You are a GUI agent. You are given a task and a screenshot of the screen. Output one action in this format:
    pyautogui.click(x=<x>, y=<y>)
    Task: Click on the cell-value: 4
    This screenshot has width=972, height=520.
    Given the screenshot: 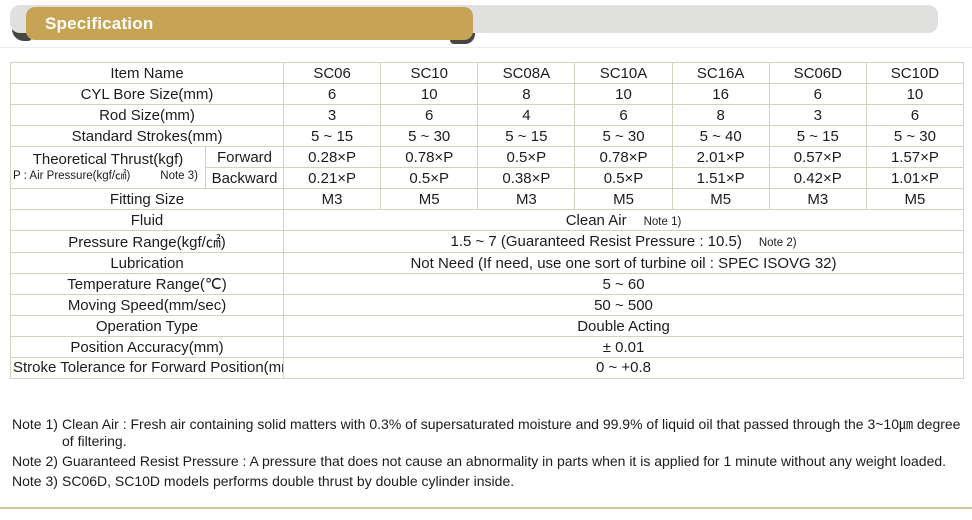 What is the action you would take?
    pyautogui.click(x=526, y=115)
    